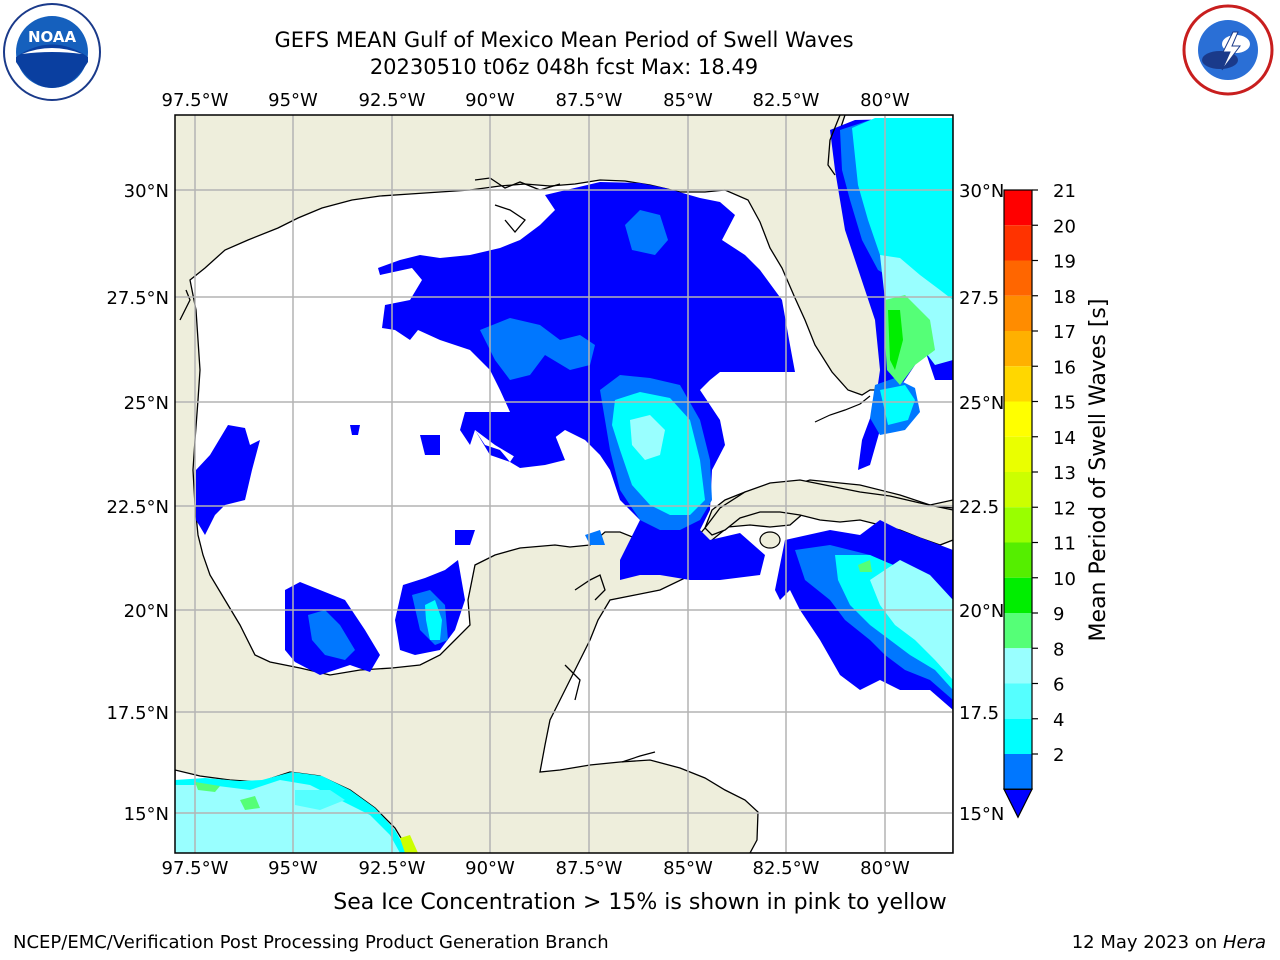 This screenshot has width=1280, height=960. I want to click on colorbar-tick-label: 19, so click(1064, 262).